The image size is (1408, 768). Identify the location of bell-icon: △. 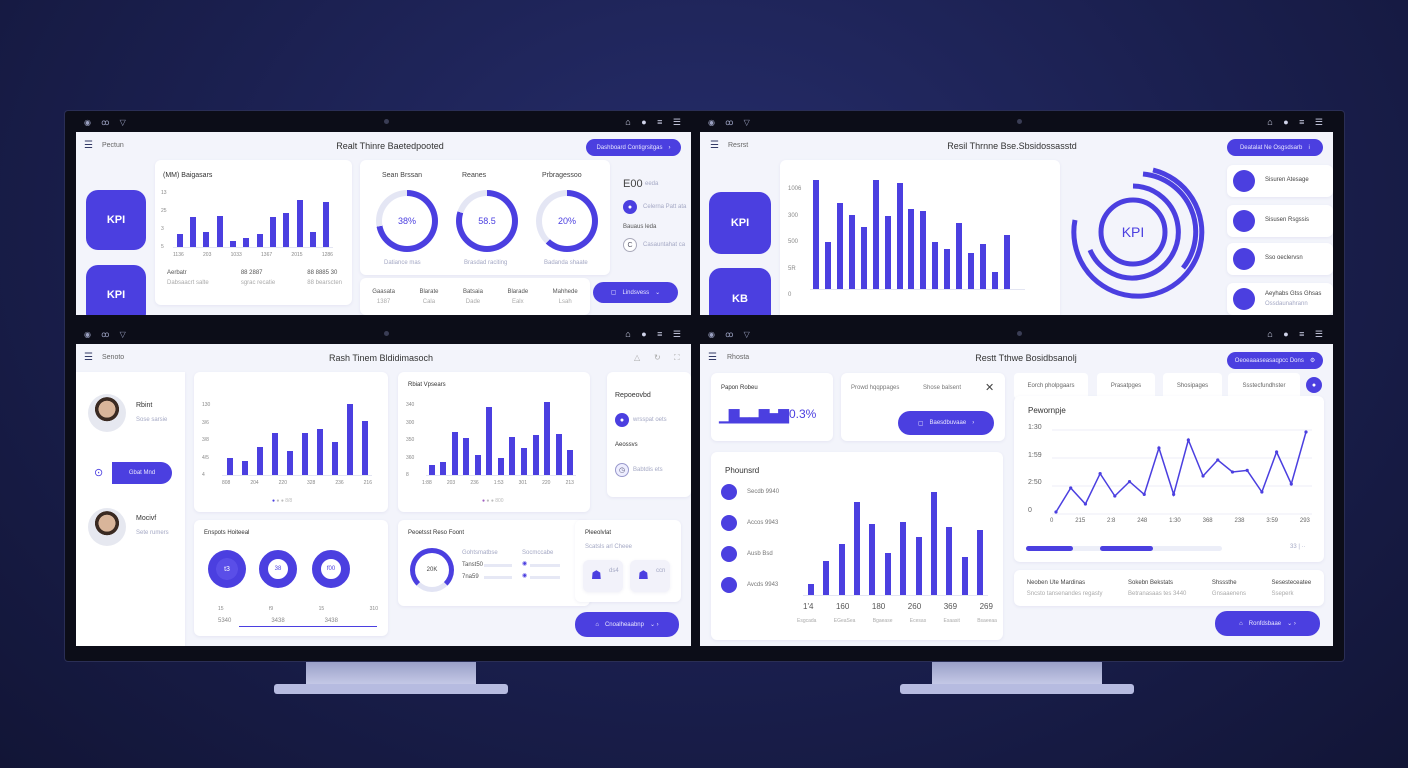
(637, 357).